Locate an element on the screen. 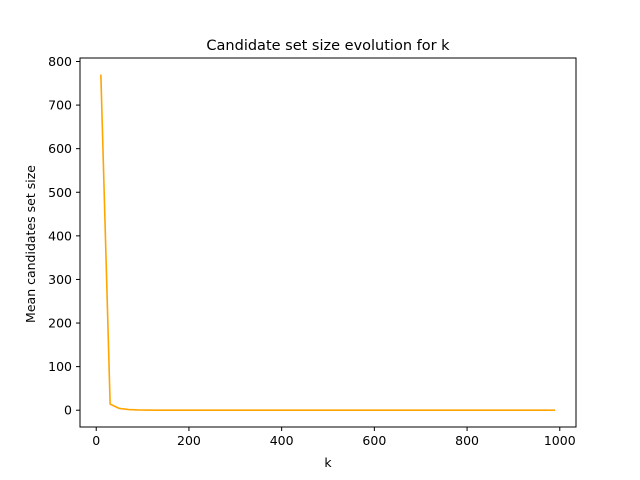 The image size is (640, 480). x-tick-label: 800 is located at coordinates (467, 440).